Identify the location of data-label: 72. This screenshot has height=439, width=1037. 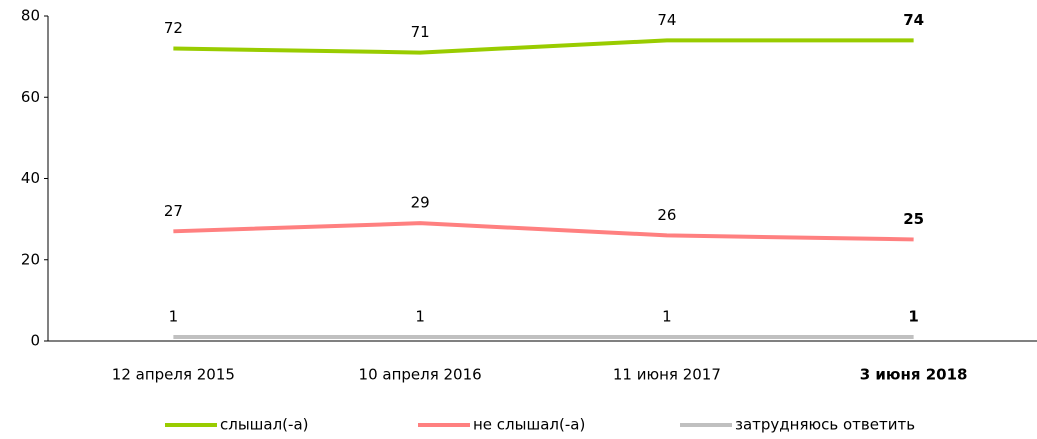
(173, 28).